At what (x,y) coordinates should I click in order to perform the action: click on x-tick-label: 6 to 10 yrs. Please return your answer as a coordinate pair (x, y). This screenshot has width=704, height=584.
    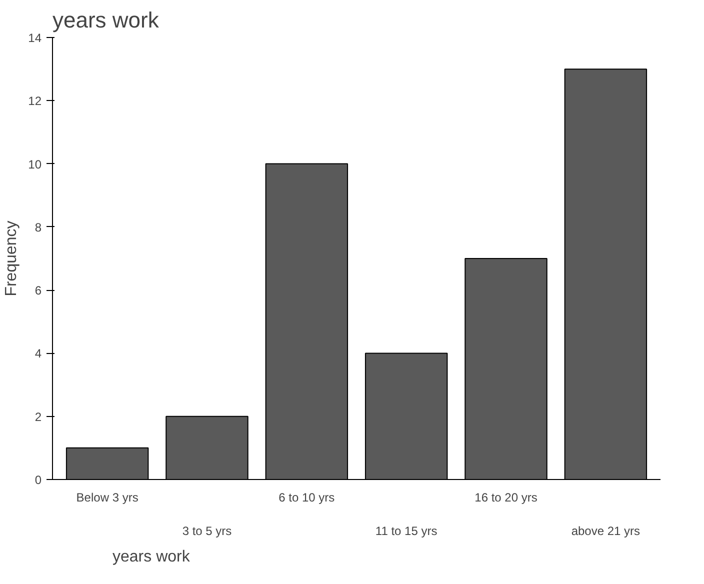
    Looking at the image, I should click on (306, 497).